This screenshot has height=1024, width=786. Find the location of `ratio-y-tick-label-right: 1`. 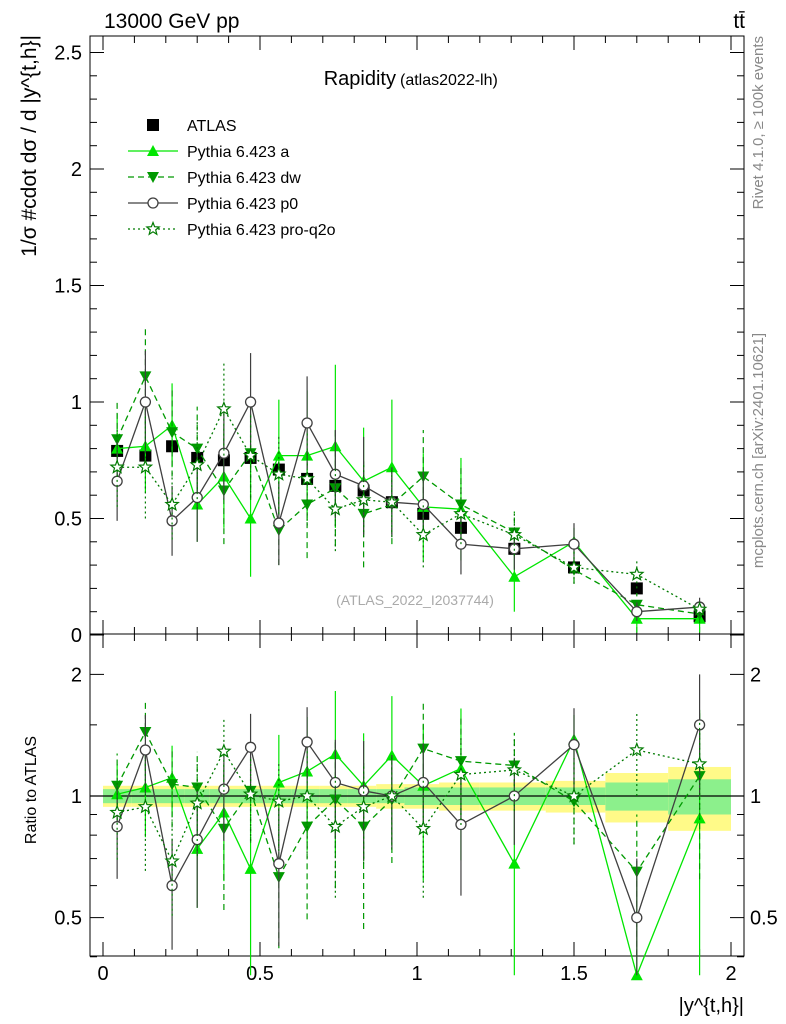

ratio-y-tick-label-right: 1 is located at coordinates (755, 797).